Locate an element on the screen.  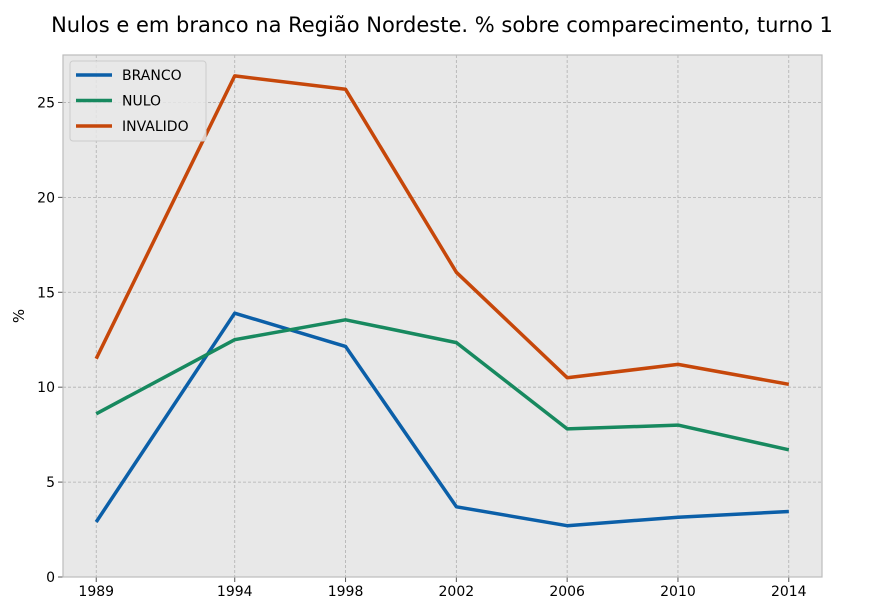
legend-box is located at coordinates (138, 101).